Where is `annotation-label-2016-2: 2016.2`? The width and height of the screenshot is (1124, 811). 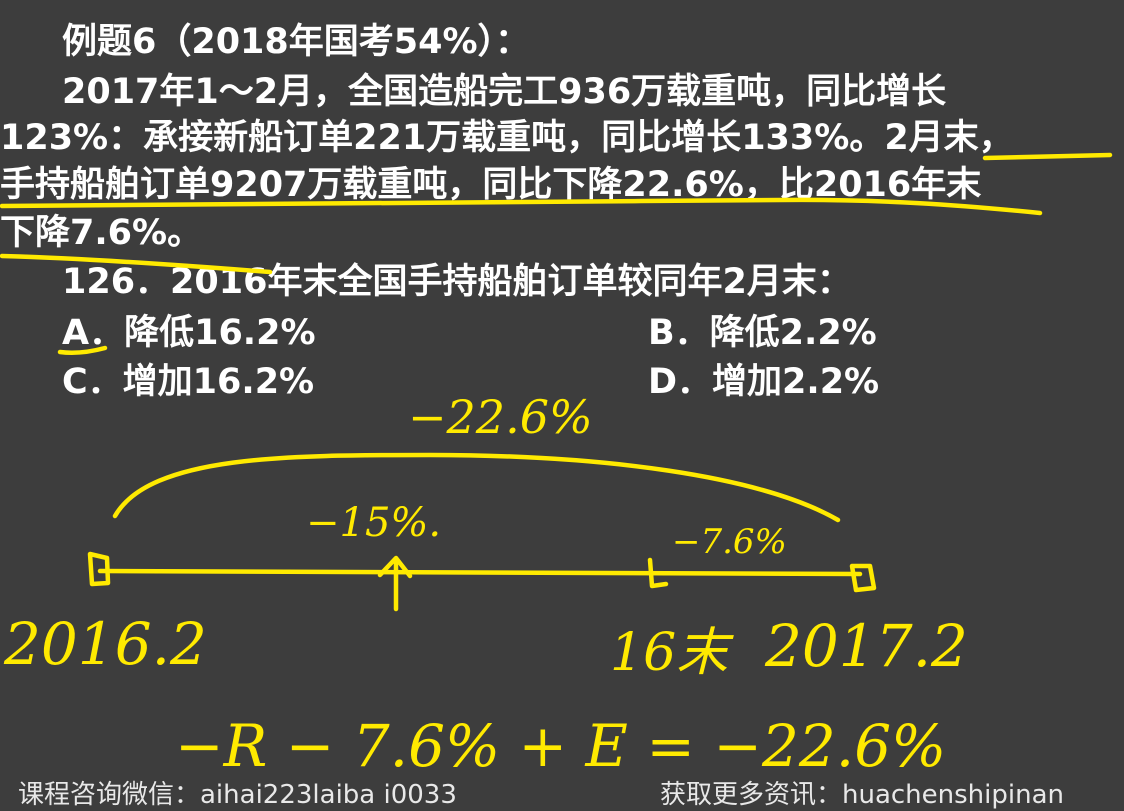 annotation-label-2016-2: 2016.2 is located at coordinates (105, 644).